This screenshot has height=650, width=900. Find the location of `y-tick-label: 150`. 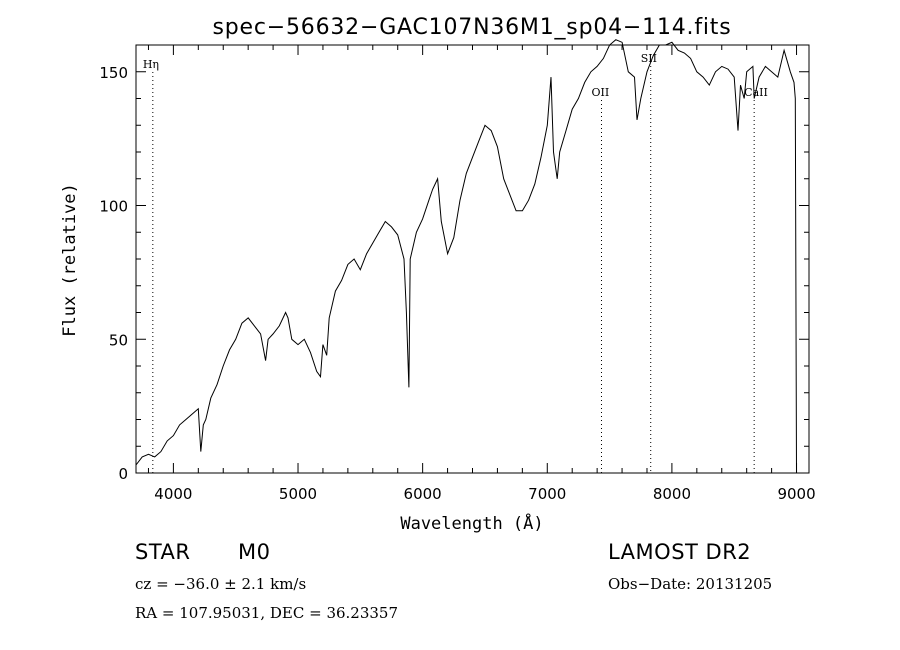

y-tick-label: 150 is located at coordinates (113, 73).